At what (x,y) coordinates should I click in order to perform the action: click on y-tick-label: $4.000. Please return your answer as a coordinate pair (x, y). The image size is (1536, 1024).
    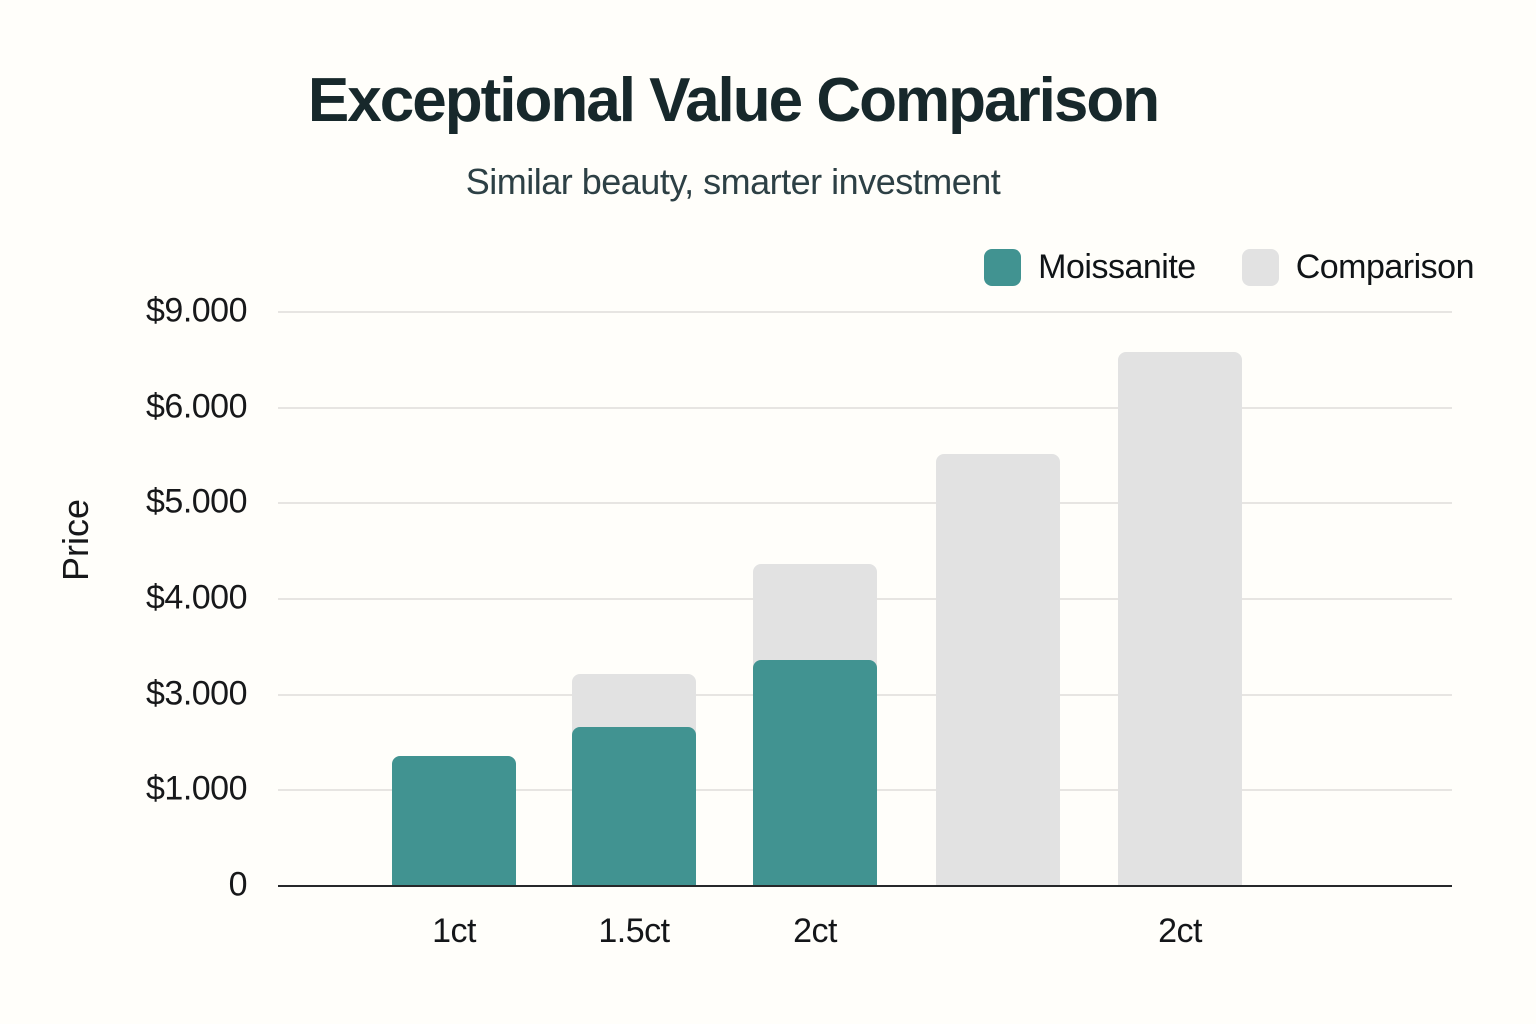
    Looking at the image, I should click on (197, 597).